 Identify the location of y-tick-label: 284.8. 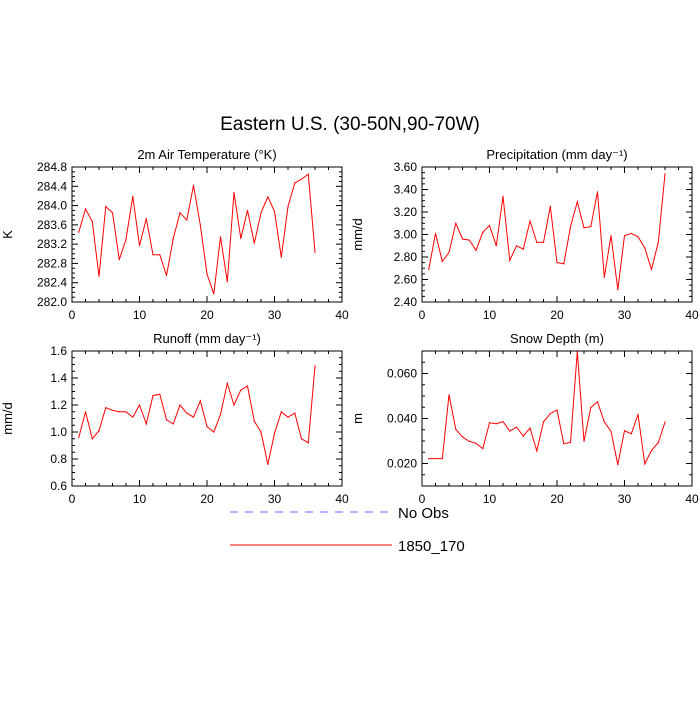
(52, 167).